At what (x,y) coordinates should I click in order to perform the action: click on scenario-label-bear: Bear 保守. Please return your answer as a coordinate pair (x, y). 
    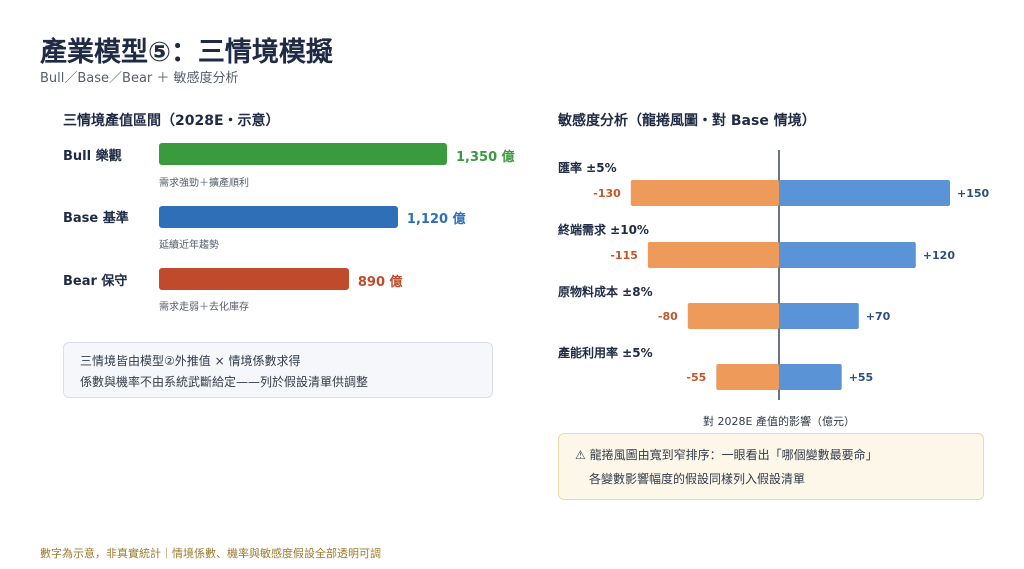
    Looking at the image, I should click on (95, 281).